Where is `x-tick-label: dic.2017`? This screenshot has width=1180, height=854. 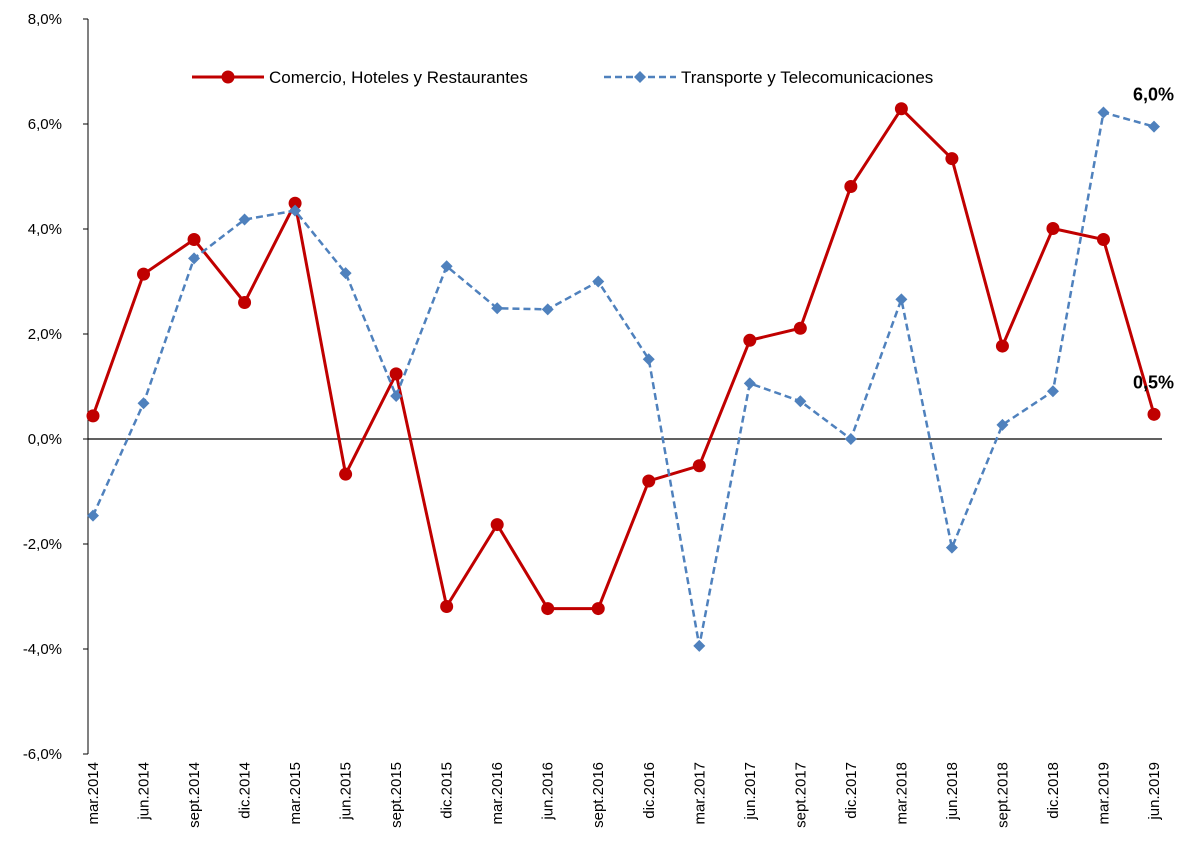 x-tick-label: dic.2017 is located at coordinates (851, 790).